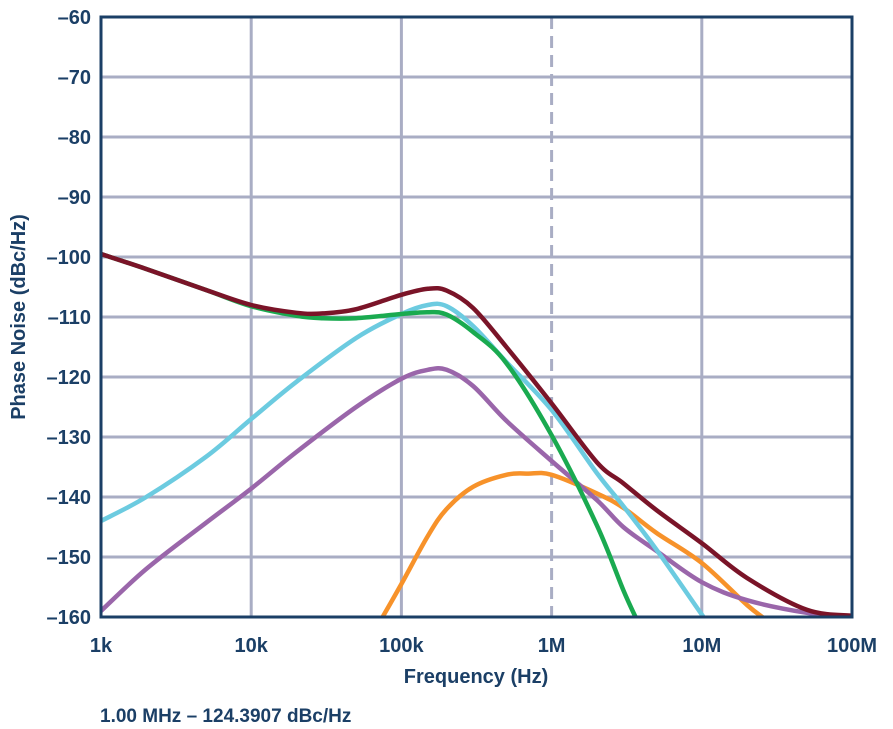 Image resolution: width=893 pixels, height=729 pixels. What do you see at coordinates (69, 498) in the screenshot?
I see `y-tick-label: –140` at bounding box center [69, 498].